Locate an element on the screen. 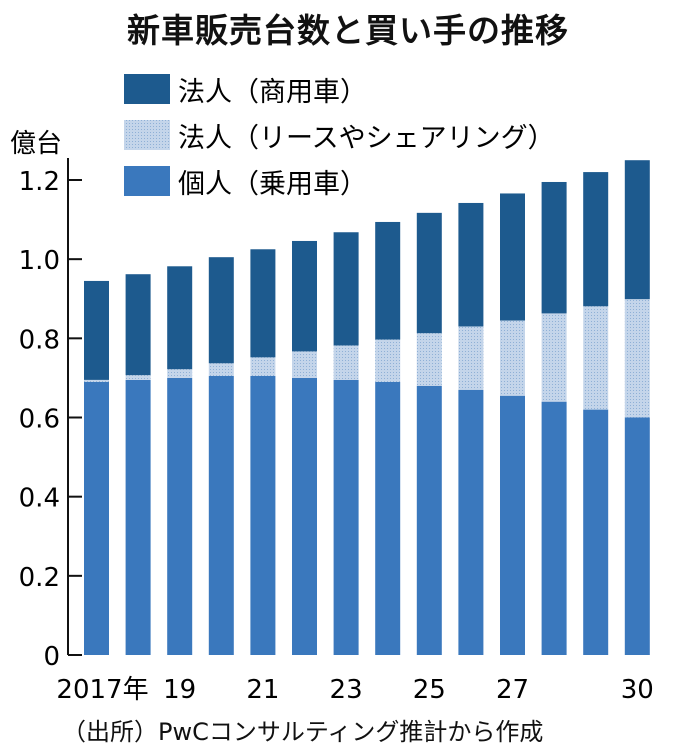  x-tick-label: 2017年 is located at coordinates (102, 690).